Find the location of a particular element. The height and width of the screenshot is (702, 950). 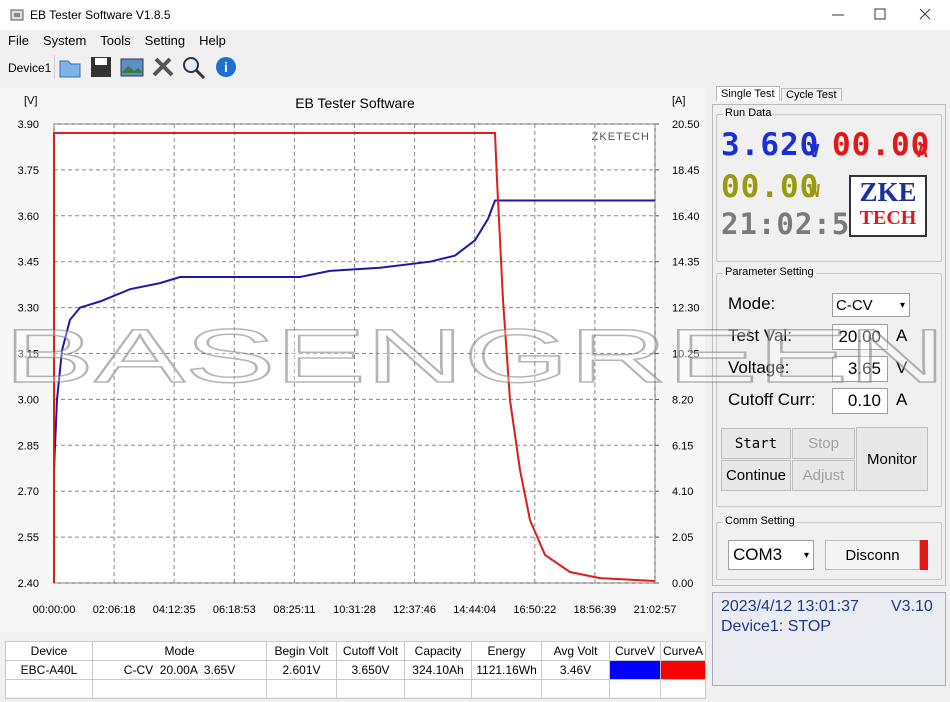

voltage-unit: V is located at coordinates (815, 151).